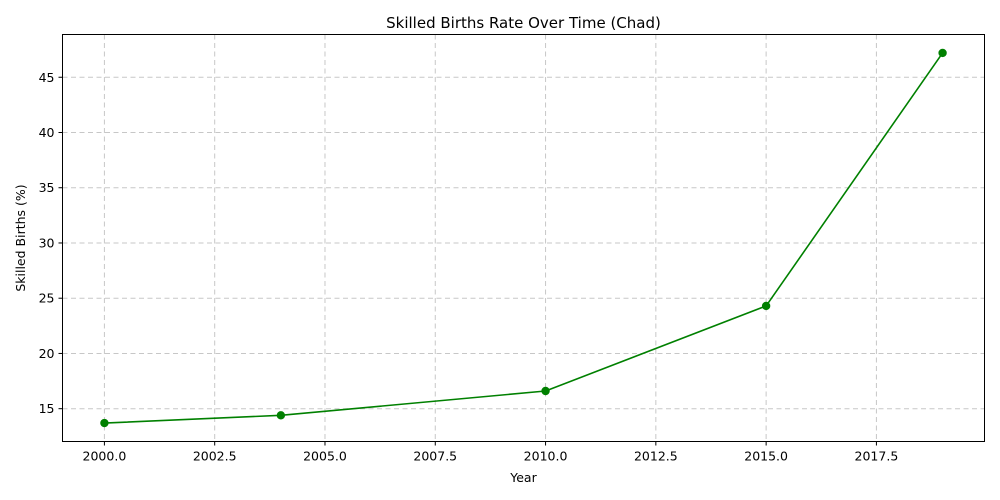  Describe the element at coordinates (766, 456) in the screenshot. I see `x-tick-label: 2015.0` at that location.